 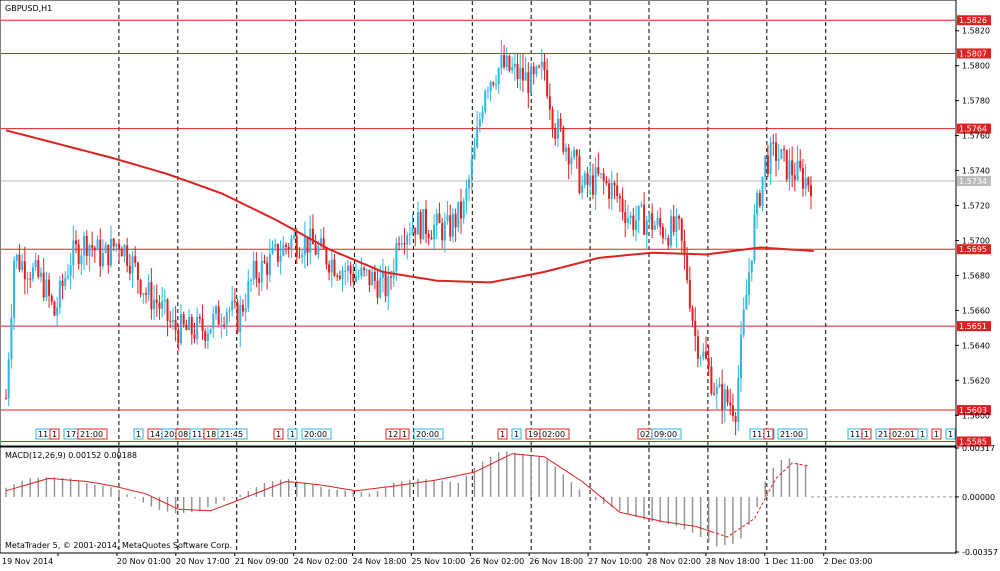 I want to click on price-tick-label: 1.5640, so click(x=976, y=345).